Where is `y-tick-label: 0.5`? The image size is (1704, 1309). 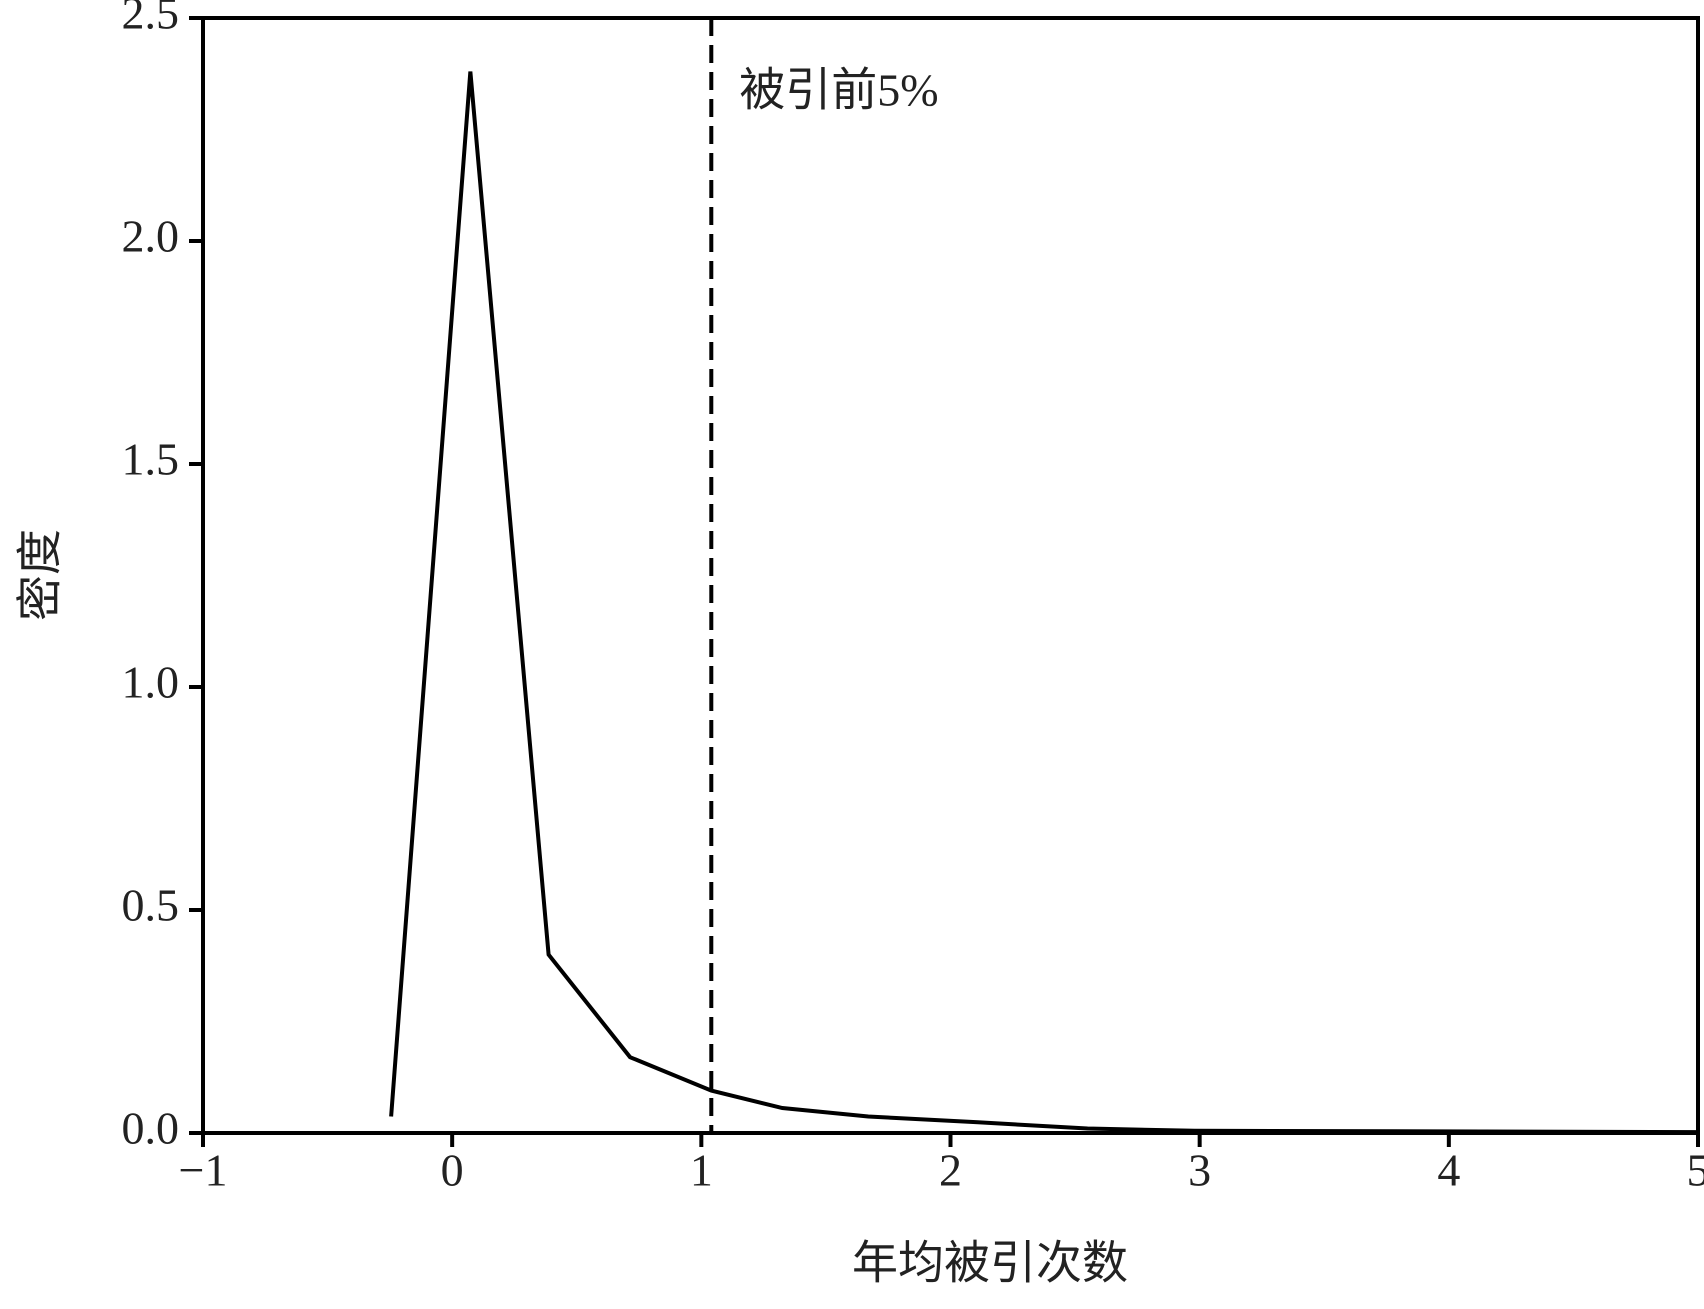 y-tick-label: 0.5 is located at coordinates (151, 905).